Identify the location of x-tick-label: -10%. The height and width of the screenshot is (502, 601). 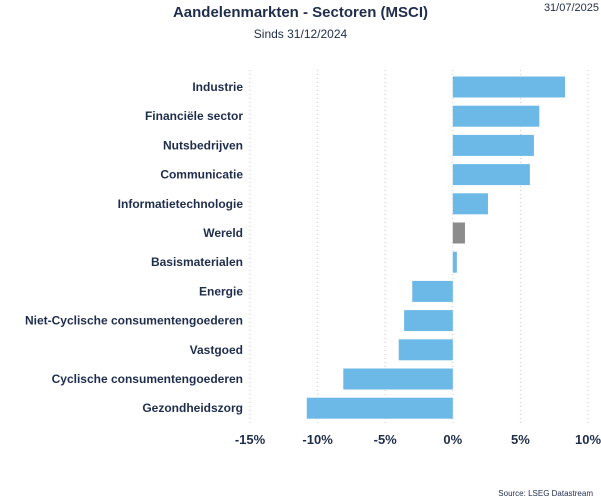
(317, 439).